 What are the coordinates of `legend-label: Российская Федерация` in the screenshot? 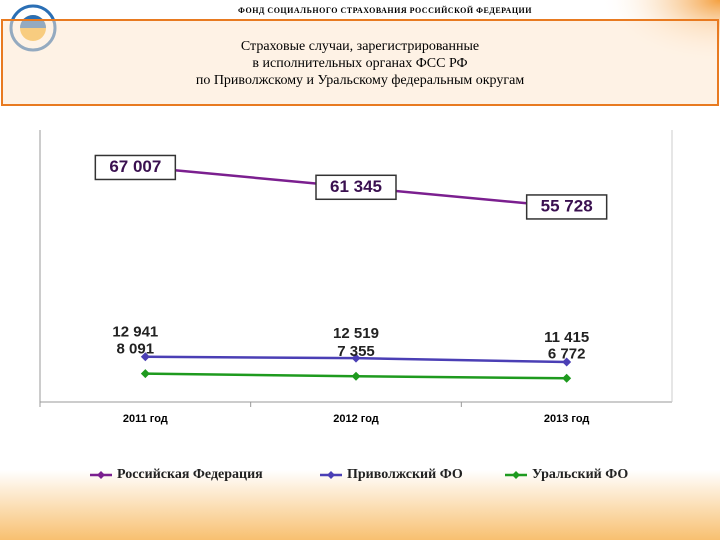 It's located at (190, 474).